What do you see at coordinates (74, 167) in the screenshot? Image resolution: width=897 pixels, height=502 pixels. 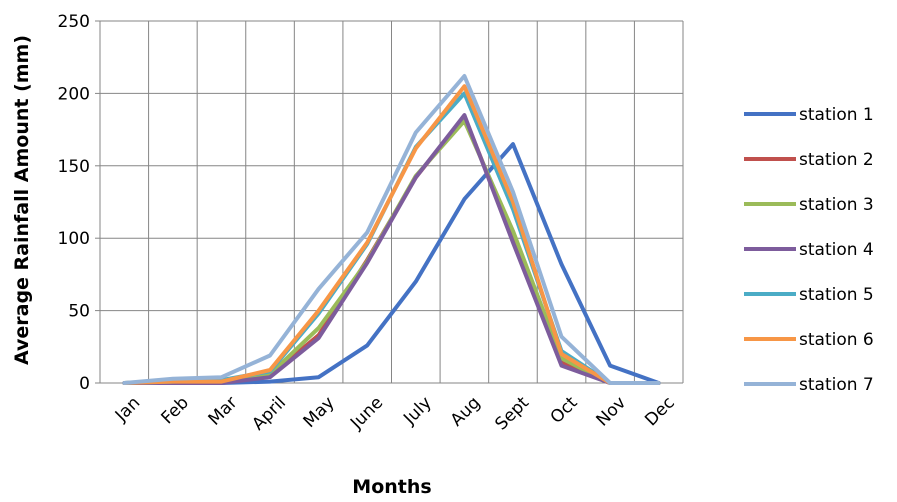 I see `y-tick-label: 150` at bounding box center [74, 167].